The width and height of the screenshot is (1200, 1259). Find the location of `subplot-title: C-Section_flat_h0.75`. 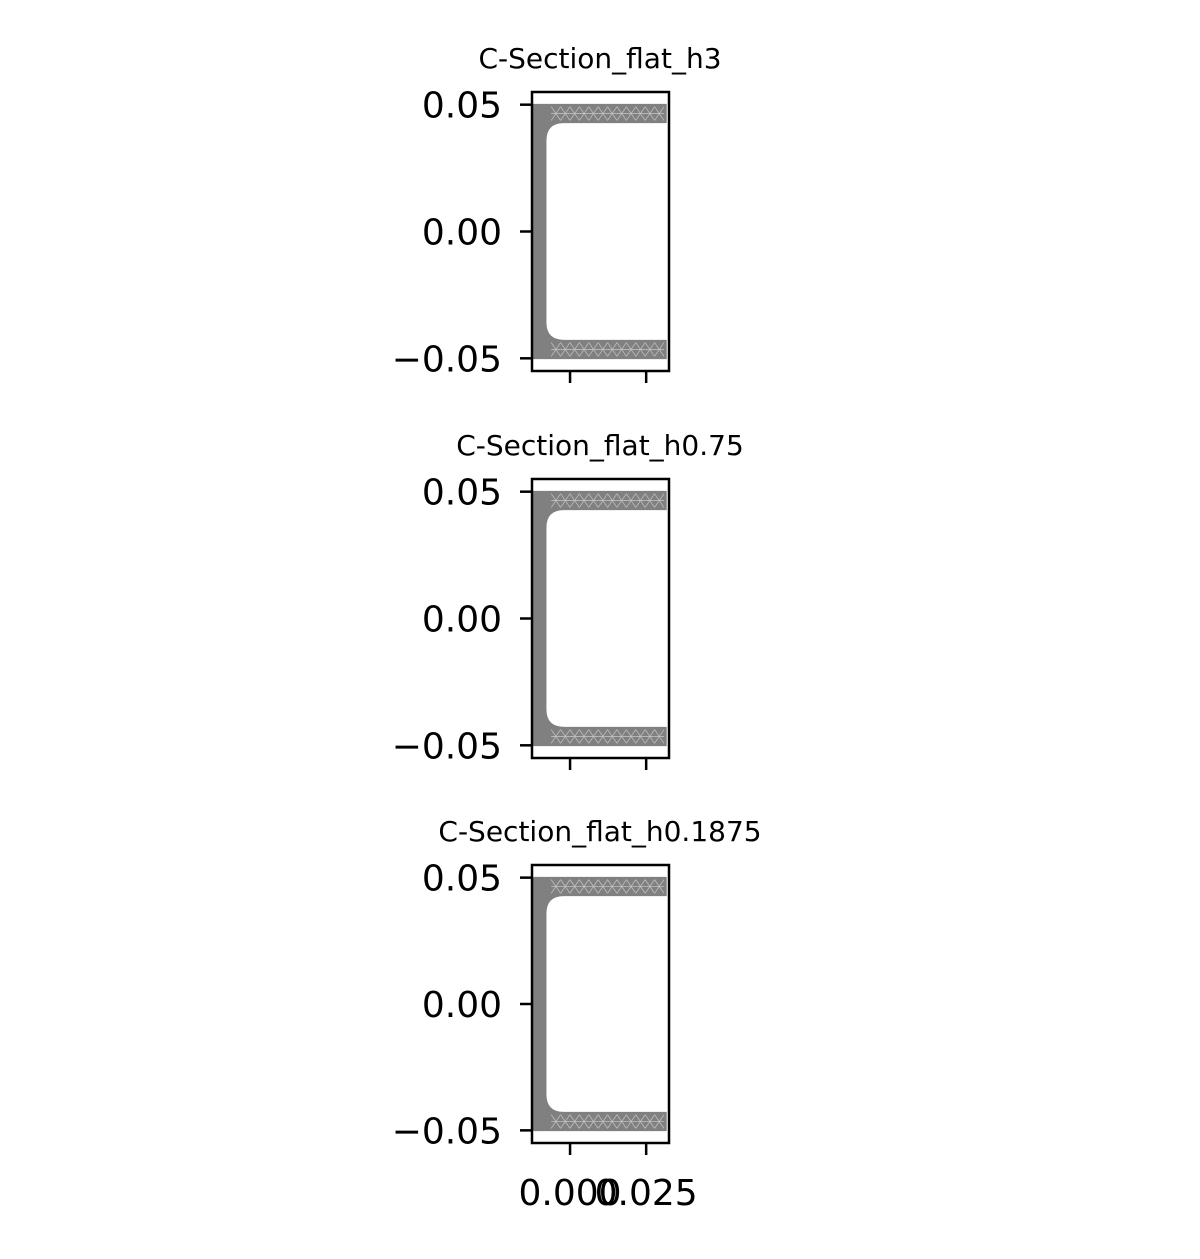

subplot-title: C-Section_flat_h0.75 is located at coordinates (600, 445).